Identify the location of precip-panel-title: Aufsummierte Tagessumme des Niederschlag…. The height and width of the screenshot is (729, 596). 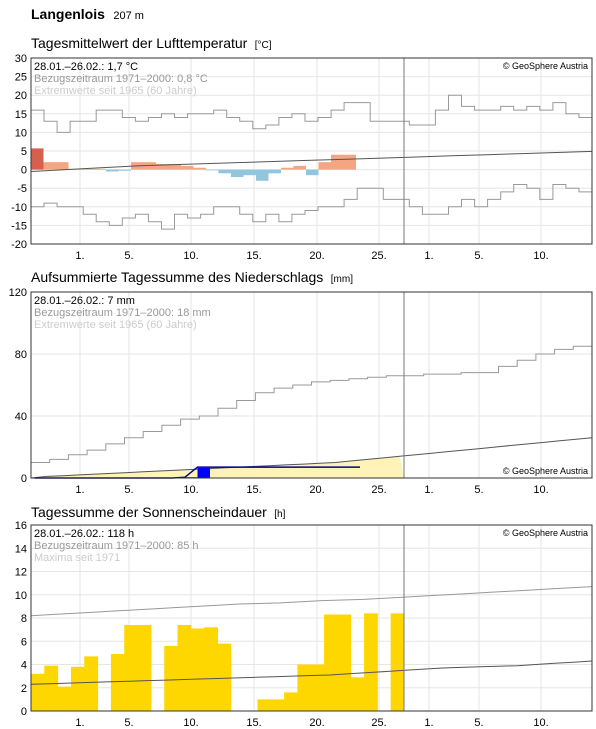
(177, 277).